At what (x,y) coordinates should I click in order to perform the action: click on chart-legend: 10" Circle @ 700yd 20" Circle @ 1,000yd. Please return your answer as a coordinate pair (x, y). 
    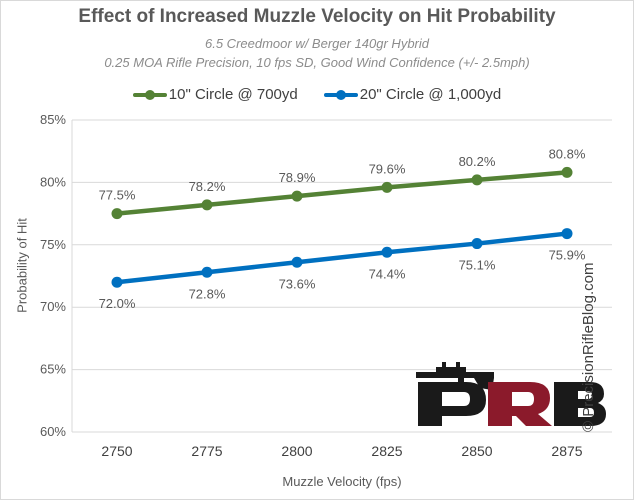
    Looking at the image, I should click on (317, 94).